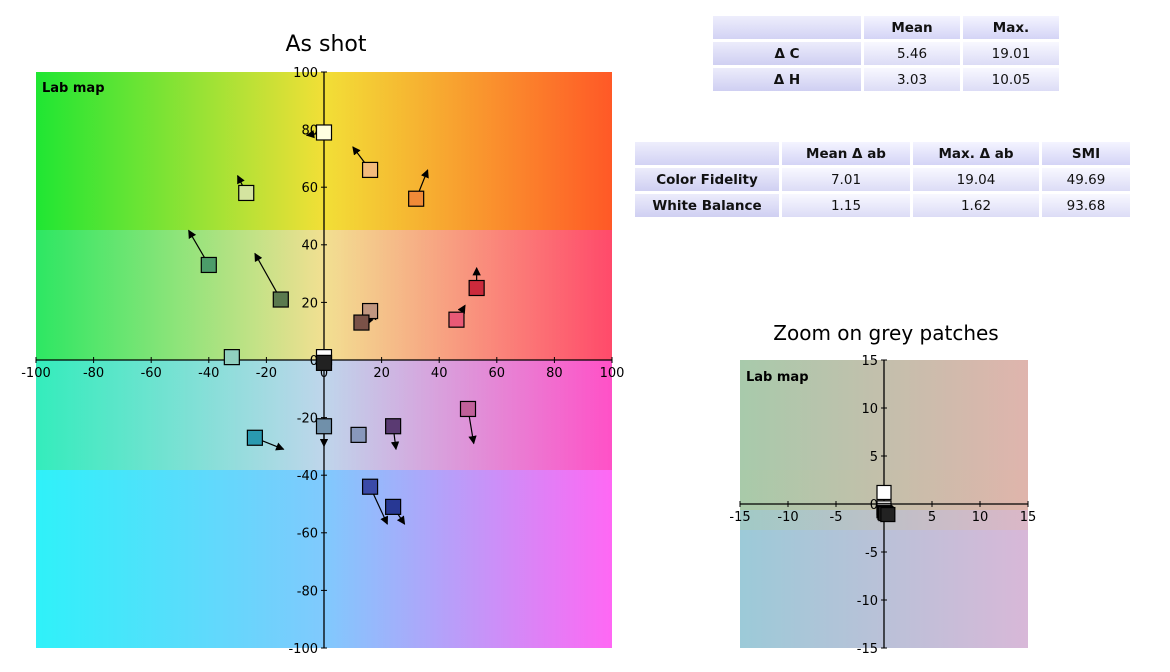 The image size is (1170, 672). I want to click on y-tick-label: 20, so click(309, 303).